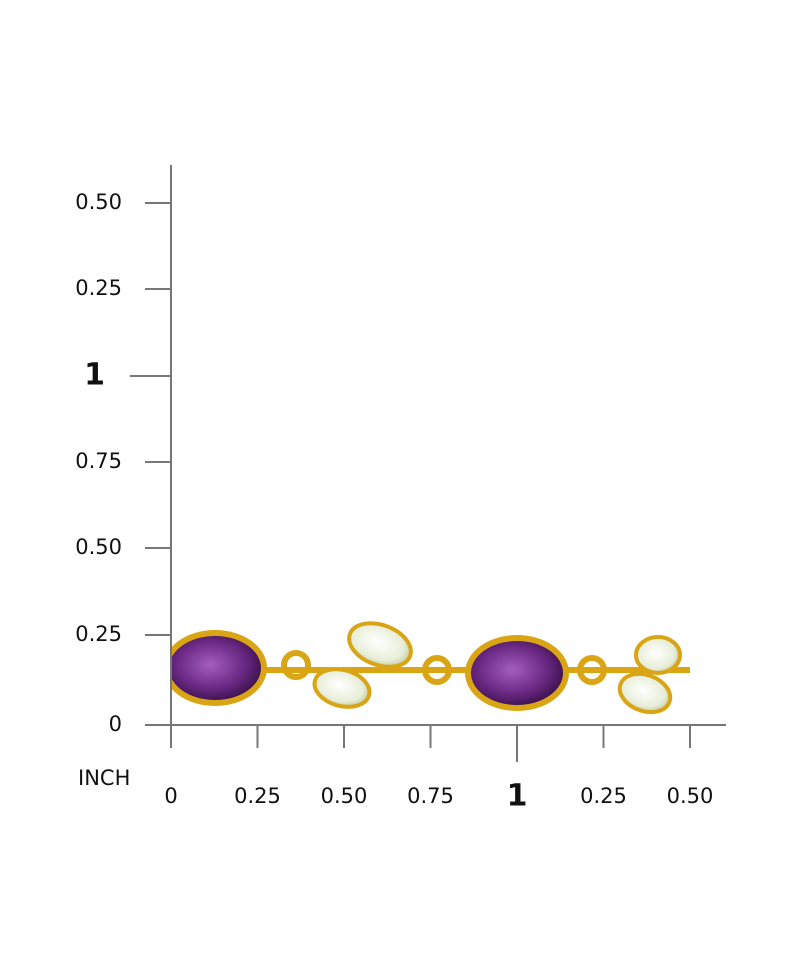 The width and height of the screenshot is (800, 978). What do you see at coordinates (94, 375) in the screenshot?
I see `y-tick-label: 1` at bounding box center [94, 375].